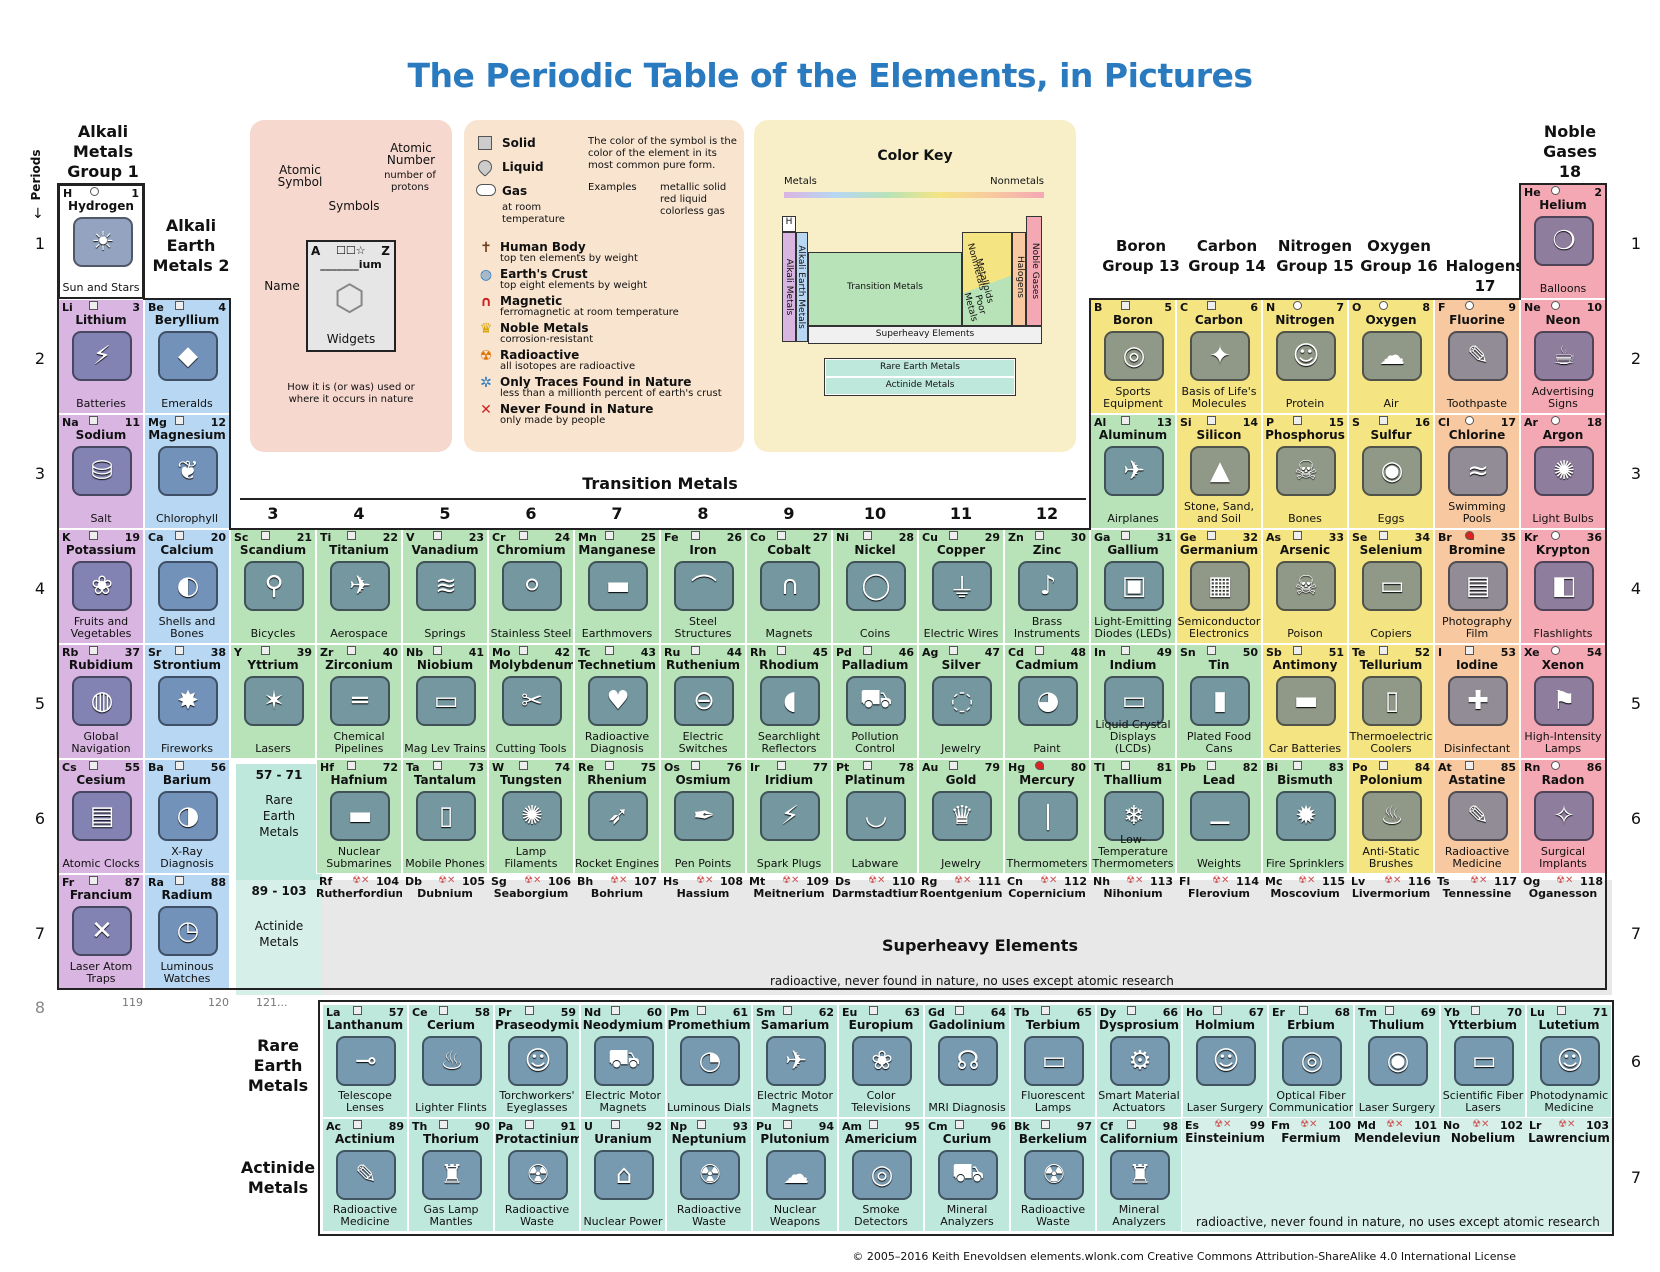 This screenshot has width=1660, height=1272. What do you see at coordinates (531, 890) in the screenshot?
I see `superheavy-cell: Sg ☢✕ 106 Seaborgium` at bounding box center [531, 890].